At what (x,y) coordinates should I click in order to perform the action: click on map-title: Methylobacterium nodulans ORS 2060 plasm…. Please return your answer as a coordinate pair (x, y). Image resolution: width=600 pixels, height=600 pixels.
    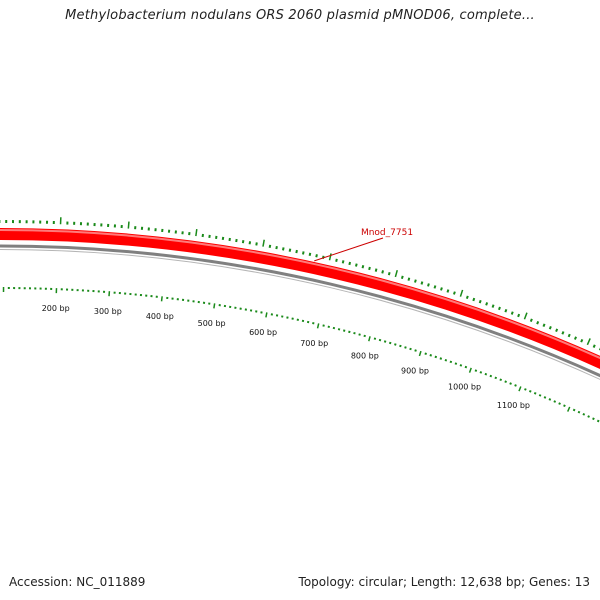
    Looking at the image, I should click on (300, 15).